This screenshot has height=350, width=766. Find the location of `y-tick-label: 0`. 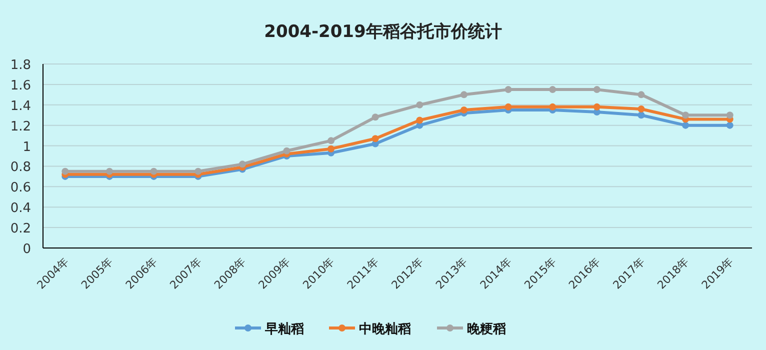

y-tick-label: 0 is located at coordinates (26, 249).